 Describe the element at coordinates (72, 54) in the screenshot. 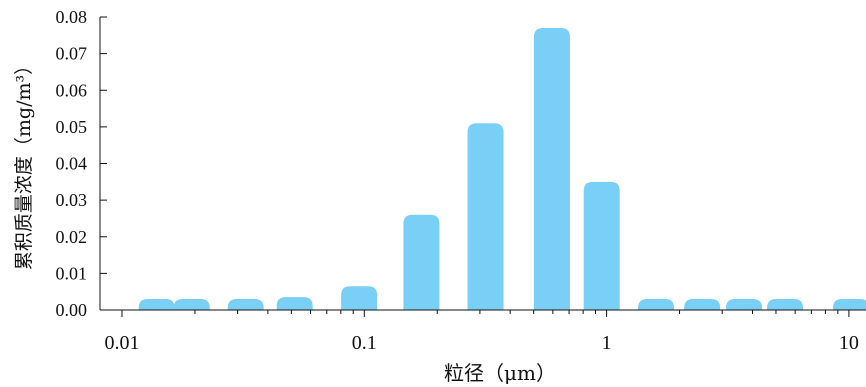

I see `y-tick-label-7: 0.07` at that location.